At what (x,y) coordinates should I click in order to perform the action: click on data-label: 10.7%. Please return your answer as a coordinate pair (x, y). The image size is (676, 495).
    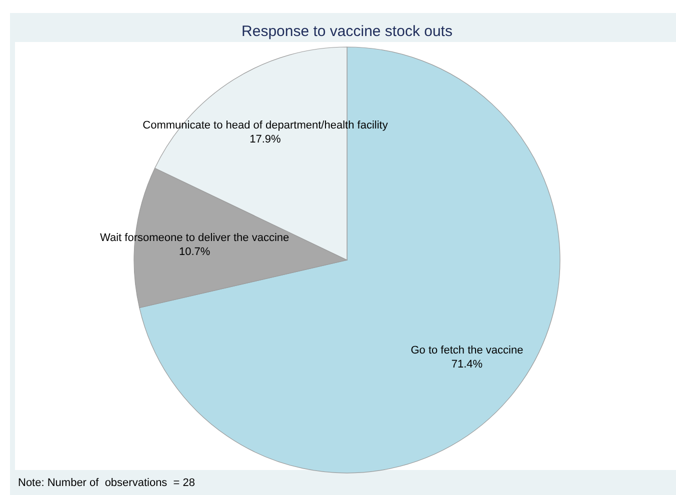
    Looking at the image, I should click on (194, 252).